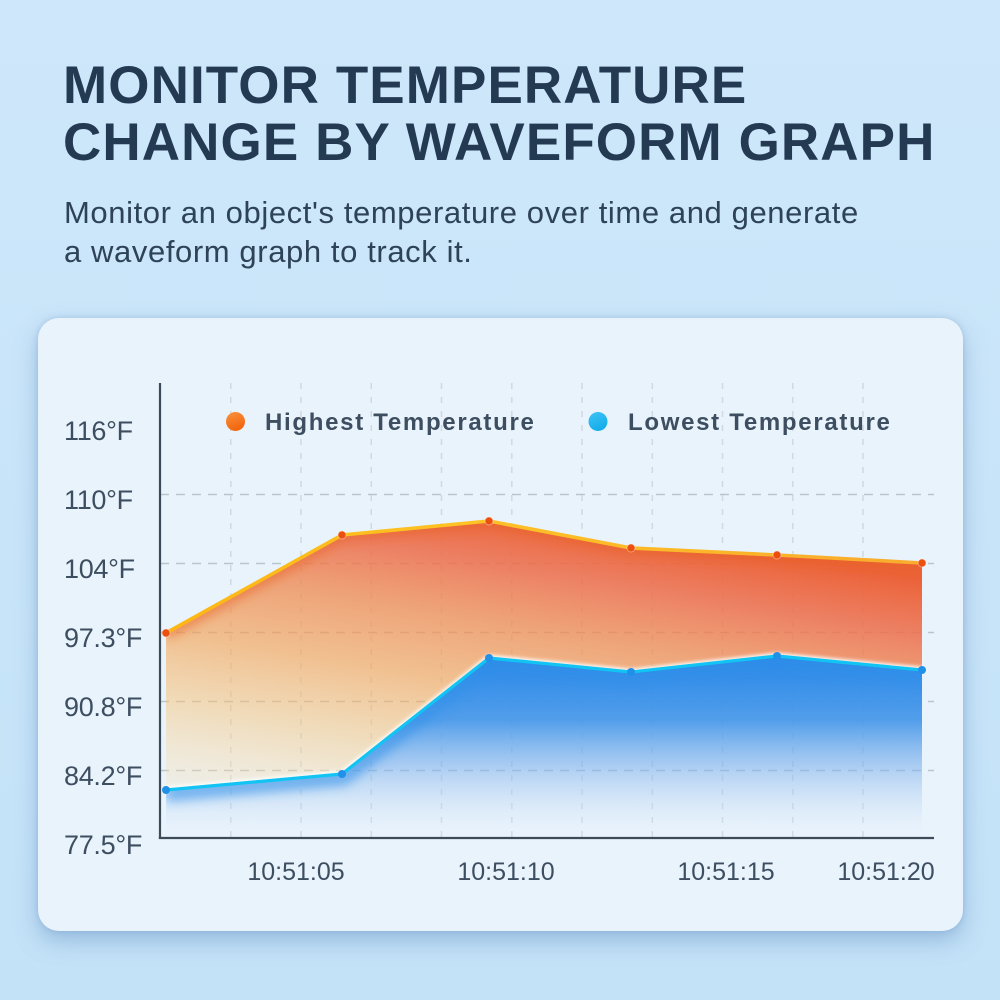 The height and width of the screenshot is (1000, 1000). What do you see at coordinates (103, 638) in the screenshot?
I see `svg-text: 97.3°F` at bounding box center [103, 638].